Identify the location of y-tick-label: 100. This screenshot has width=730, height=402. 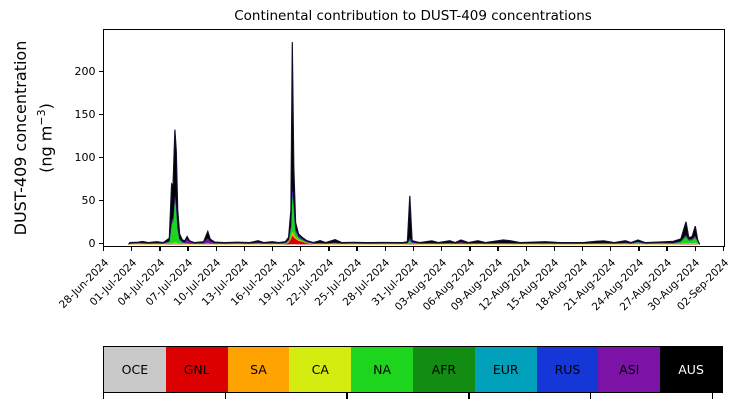
(85, 157).